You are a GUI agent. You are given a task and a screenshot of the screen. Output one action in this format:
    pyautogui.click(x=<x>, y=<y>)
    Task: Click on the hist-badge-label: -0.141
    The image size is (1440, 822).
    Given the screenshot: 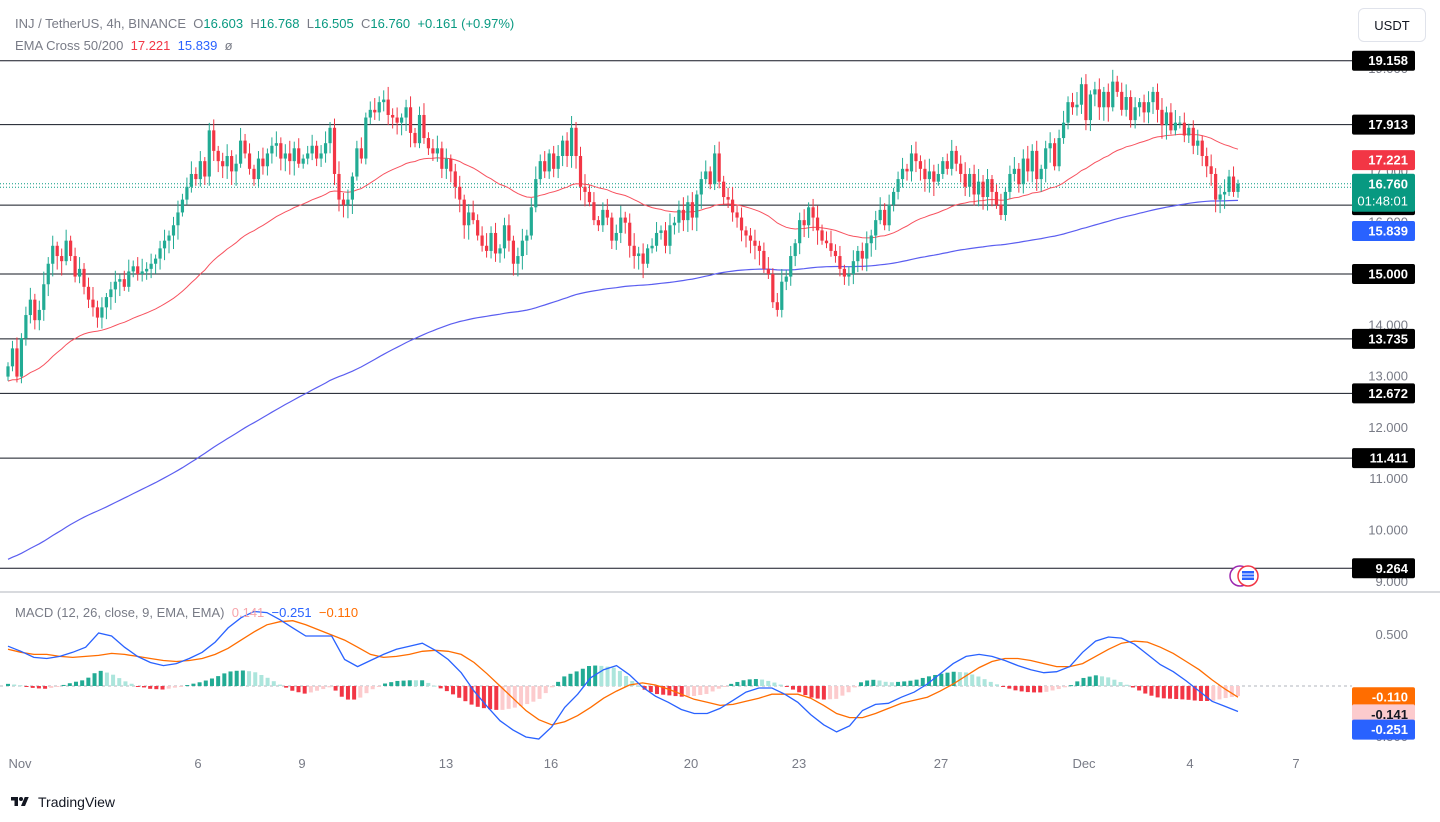 What is the action you would take?
    pyautogui.click(x=1389, y=714)
    